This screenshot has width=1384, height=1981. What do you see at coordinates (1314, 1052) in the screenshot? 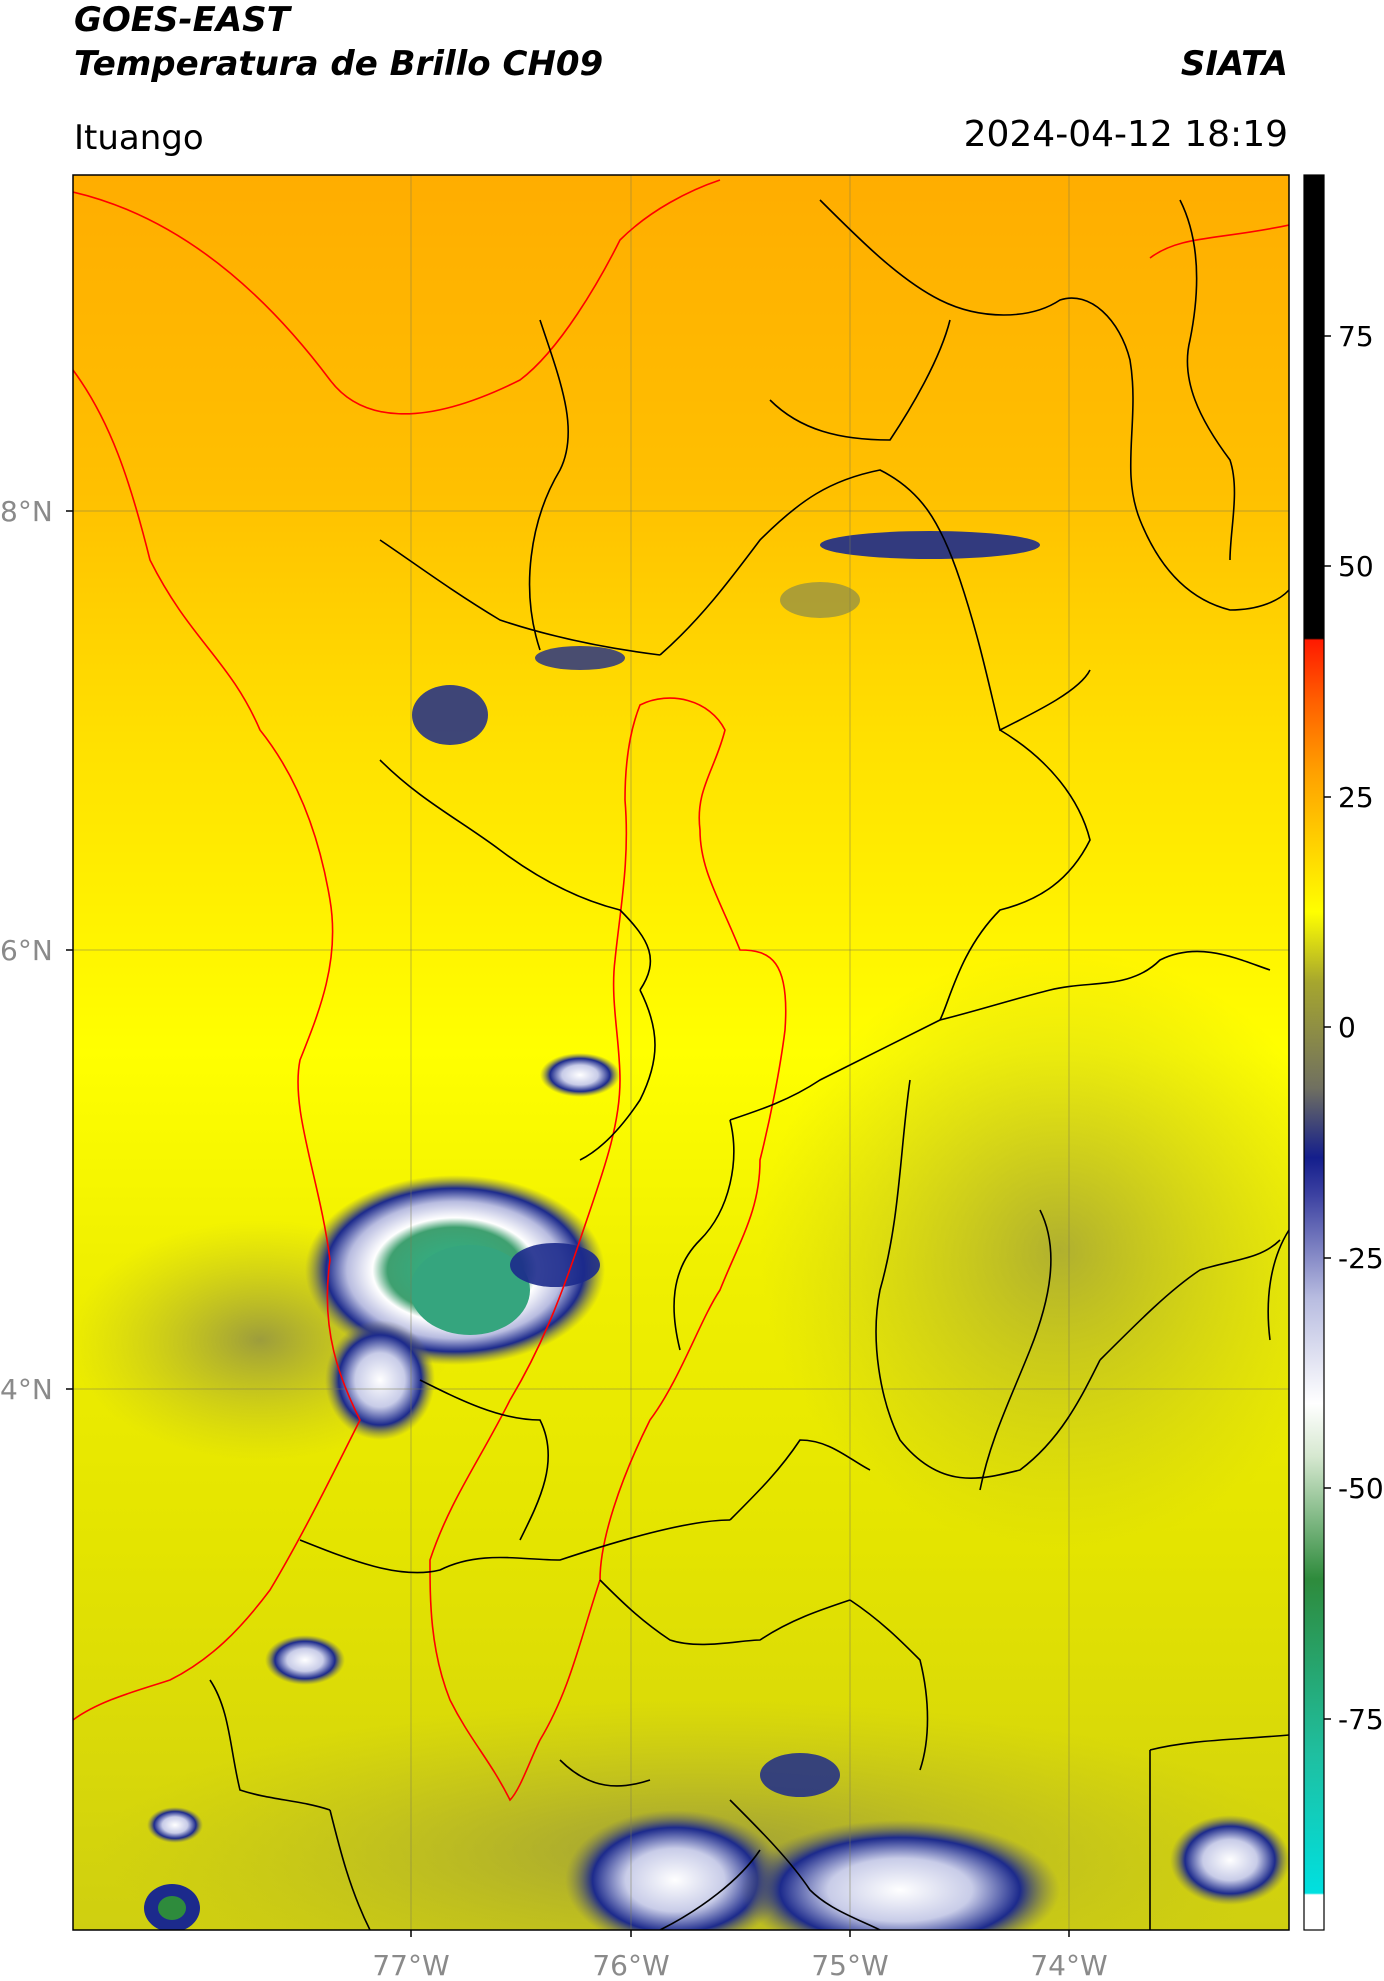
I see `colorbar` at bounding box center [1314, 1052].